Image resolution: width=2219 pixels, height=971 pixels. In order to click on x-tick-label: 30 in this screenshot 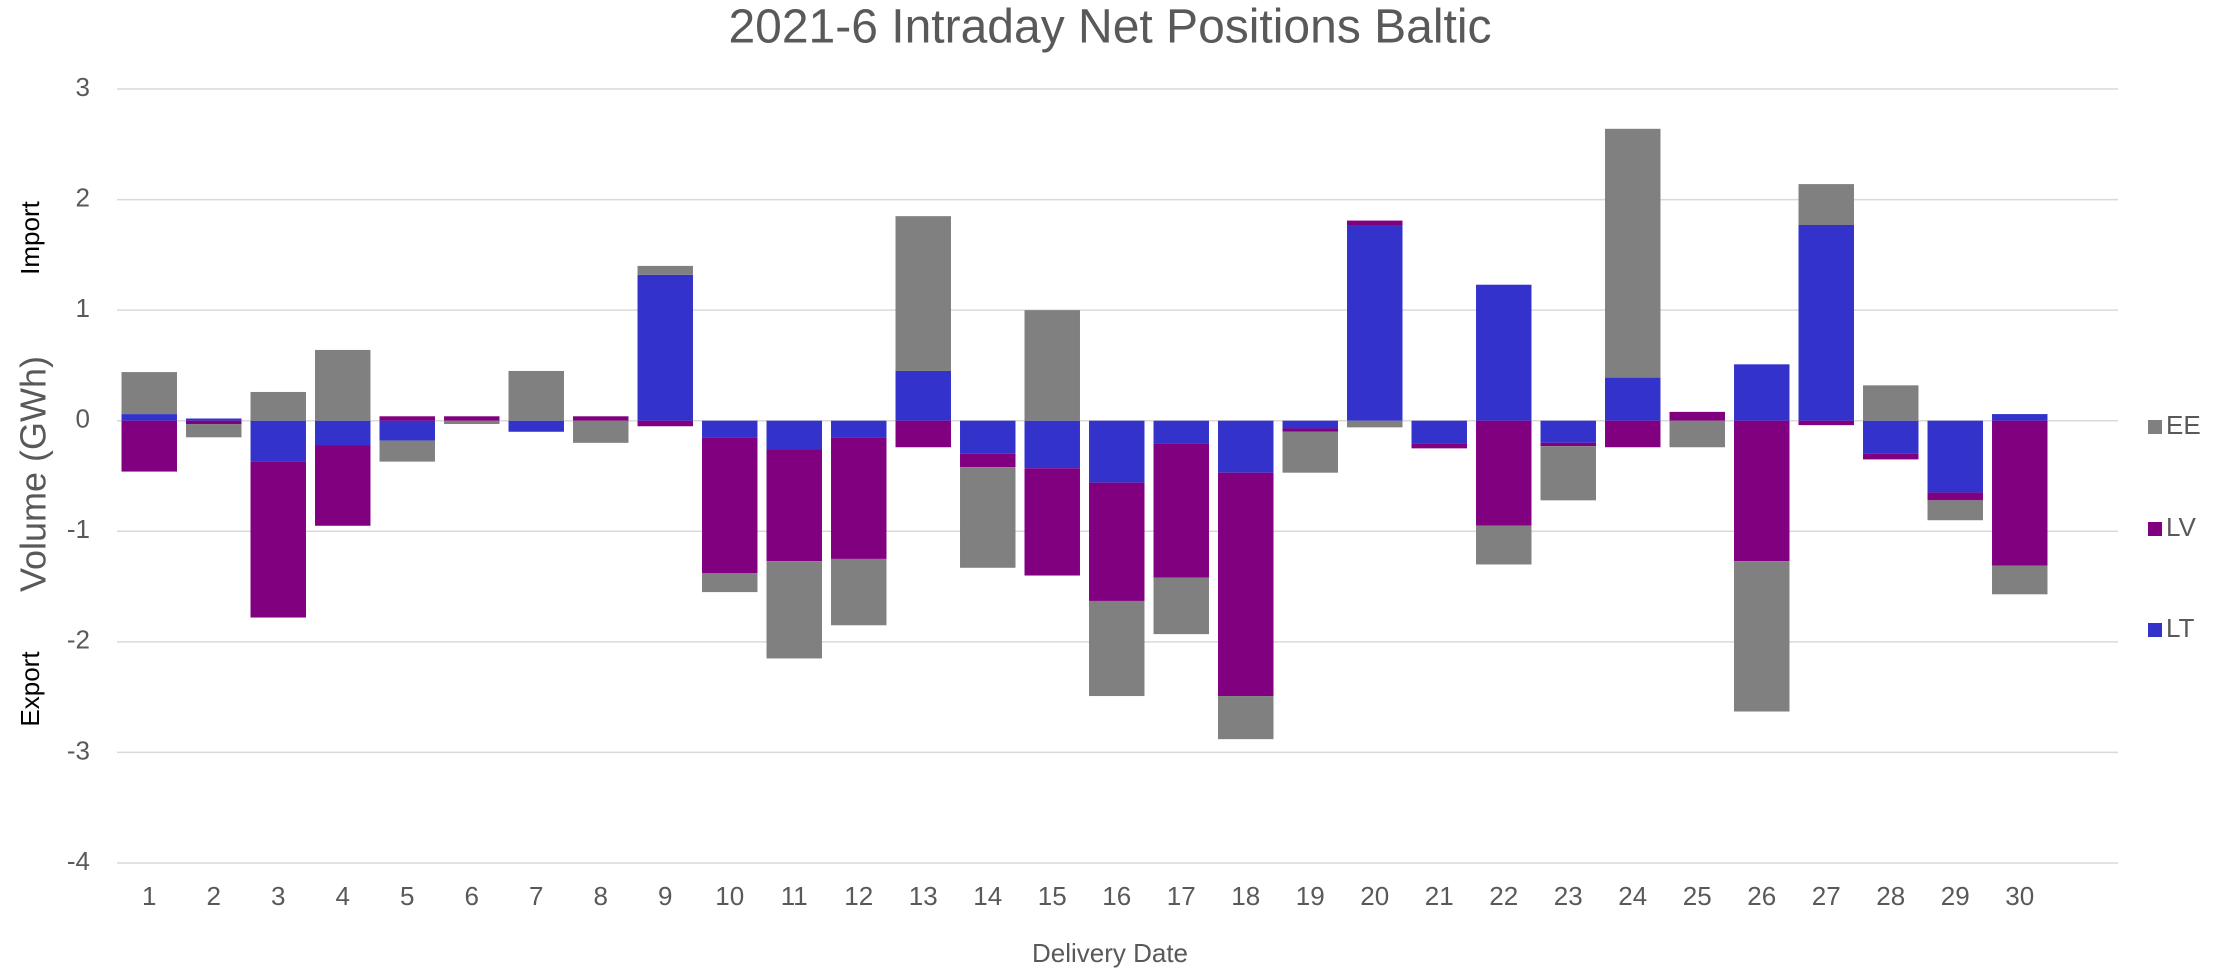, I will do `click(2019, 896)`.